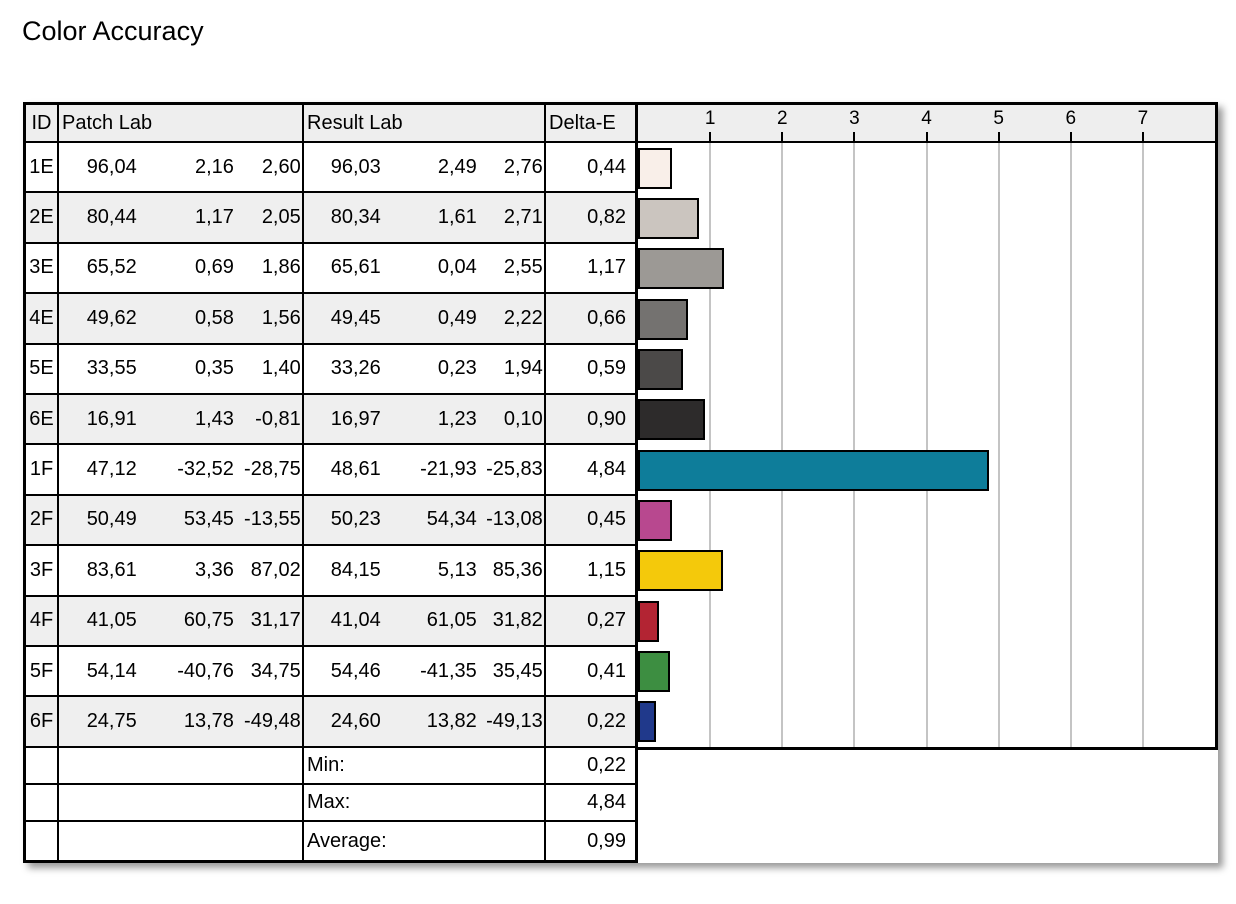  I want to click on patch-lab-cell: 24,75 13,78 -49,48, so click(181, 721).